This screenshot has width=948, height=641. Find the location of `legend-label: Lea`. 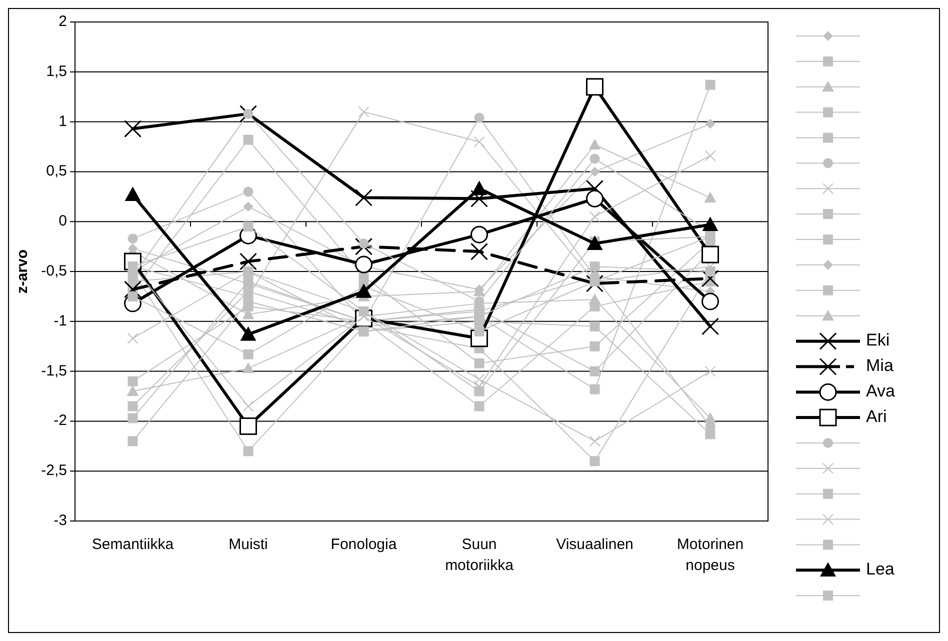

legend-label: Lea is located at coordinates (880, 569).